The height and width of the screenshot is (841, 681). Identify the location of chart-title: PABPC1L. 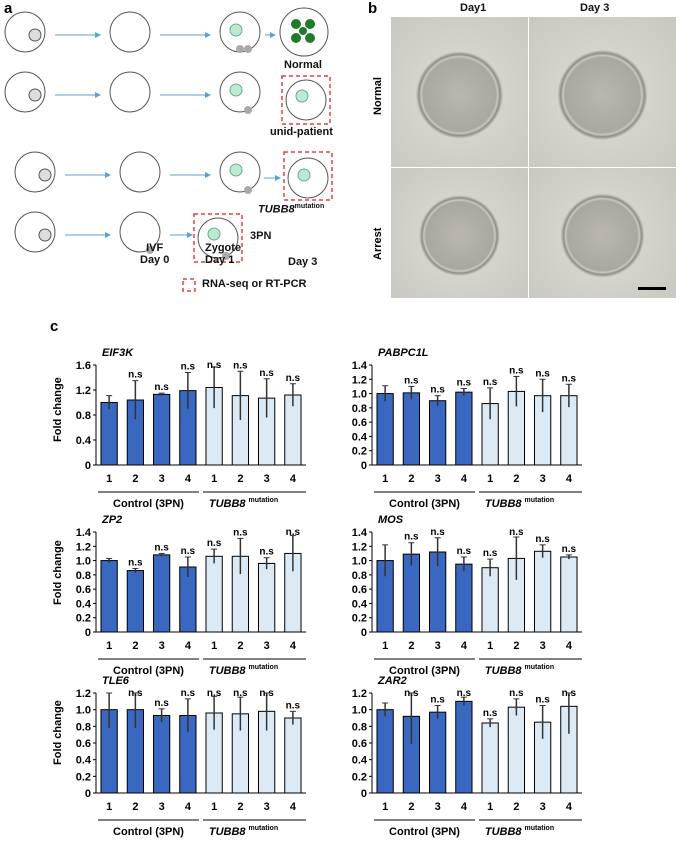
(403, 353).